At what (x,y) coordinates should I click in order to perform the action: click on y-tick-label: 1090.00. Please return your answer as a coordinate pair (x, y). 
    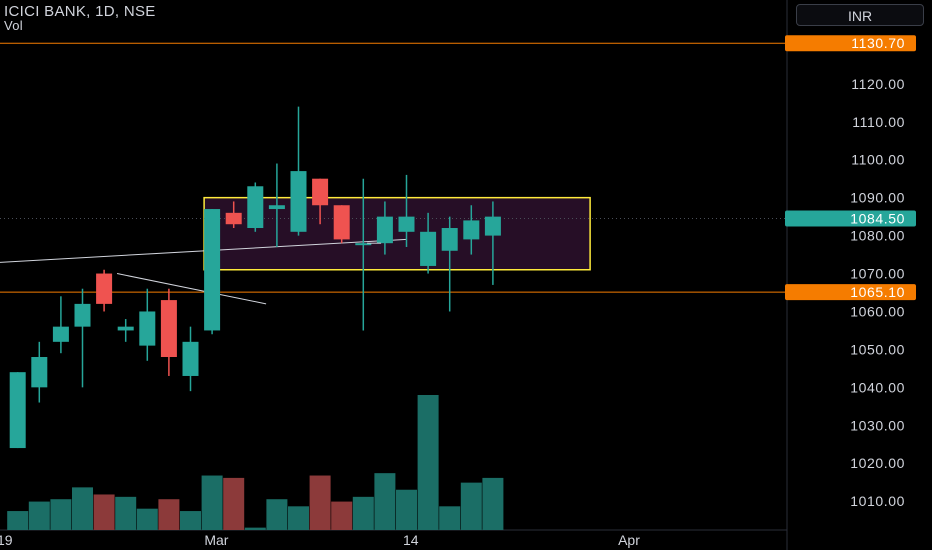
    Looking at the image, I should click on (877, 198).